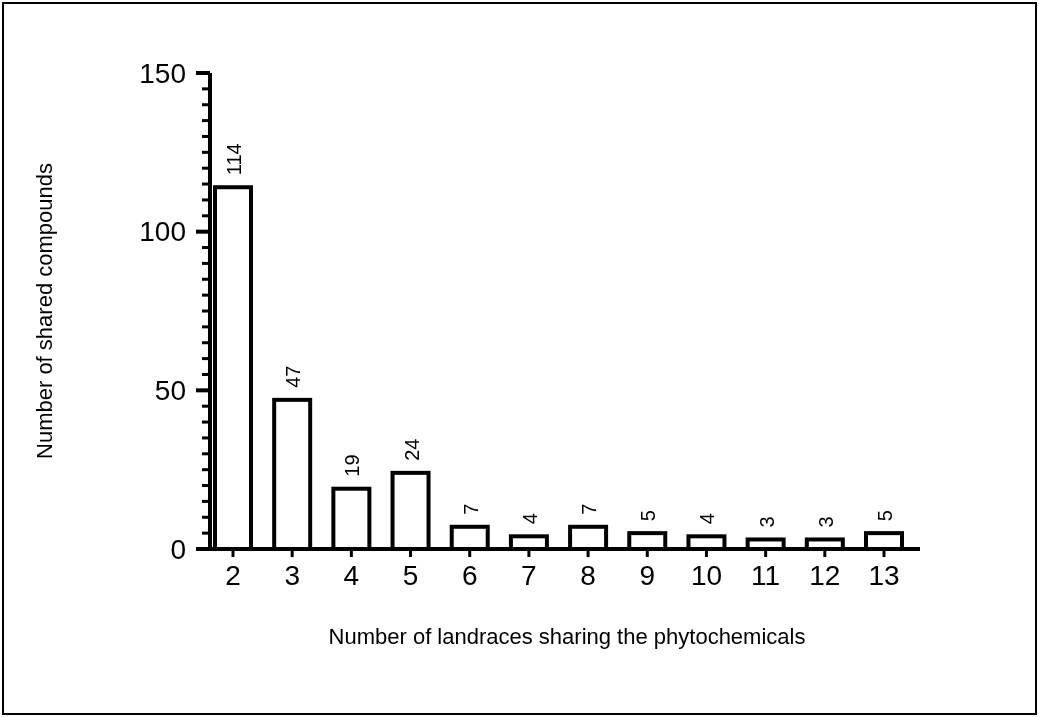 Image resolution: width=1039 pixels, height=717 pixels. I want to click on y-axis-title: Number of shared compounds, so click(44, 311).